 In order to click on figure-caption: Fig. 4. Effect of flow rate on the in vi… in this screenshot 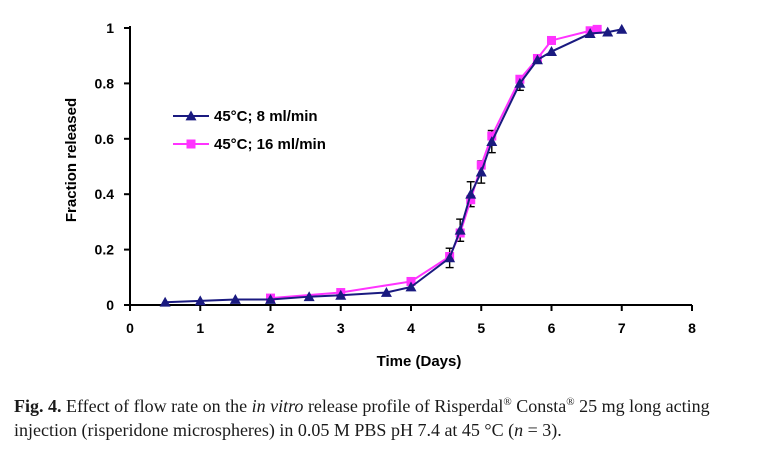, I will do `click(384, 418)`.